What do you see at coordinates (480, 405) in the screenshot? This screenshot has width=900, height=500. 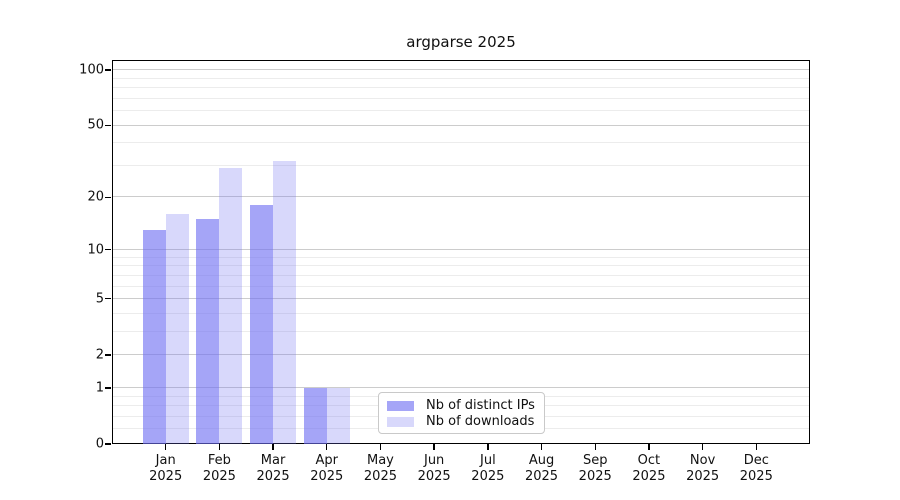 I see `legend-label-distinct-ips: Nb of distinct IPs` at bounding box center [480, 405].